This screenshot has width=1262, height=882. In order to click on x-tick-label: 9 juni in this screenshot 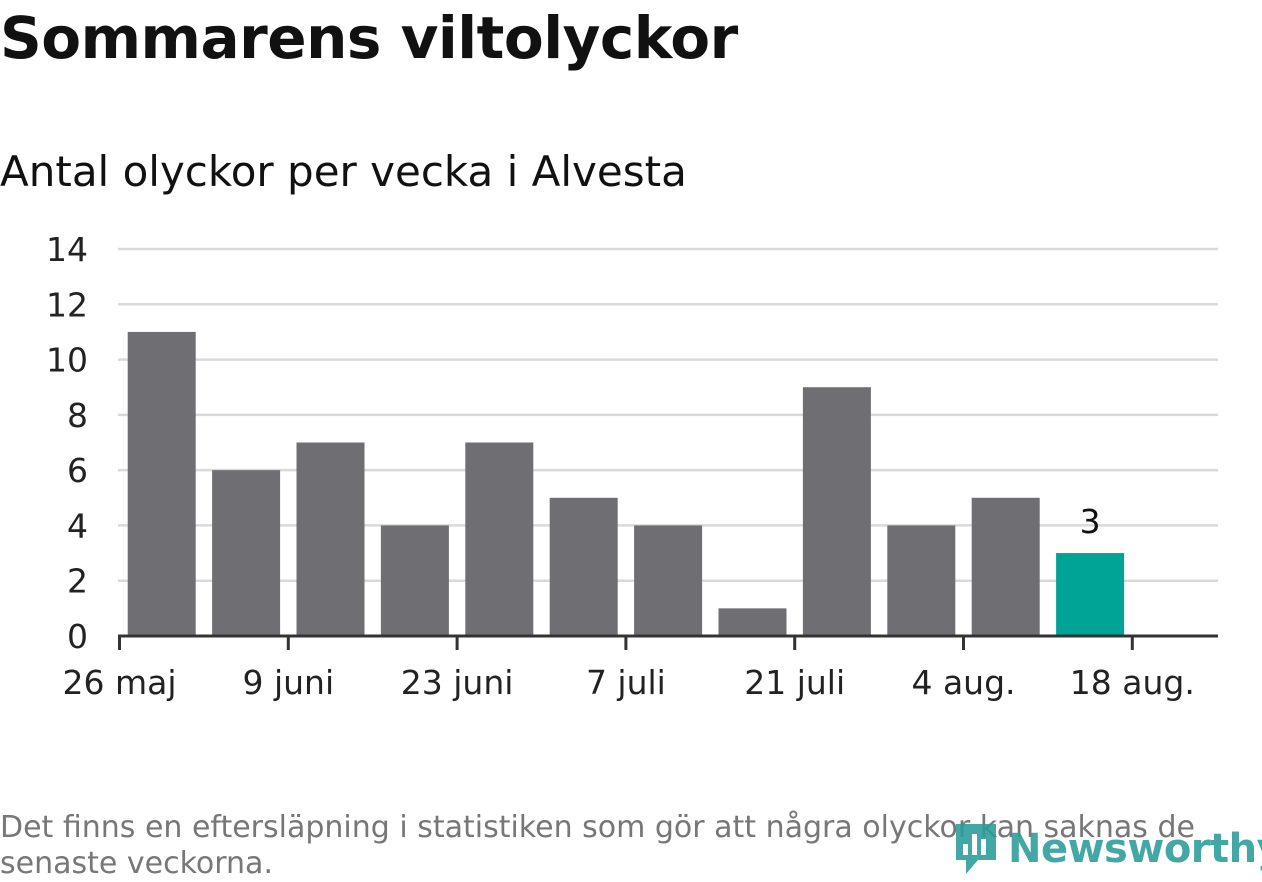, I will do `click(288, 682)`.